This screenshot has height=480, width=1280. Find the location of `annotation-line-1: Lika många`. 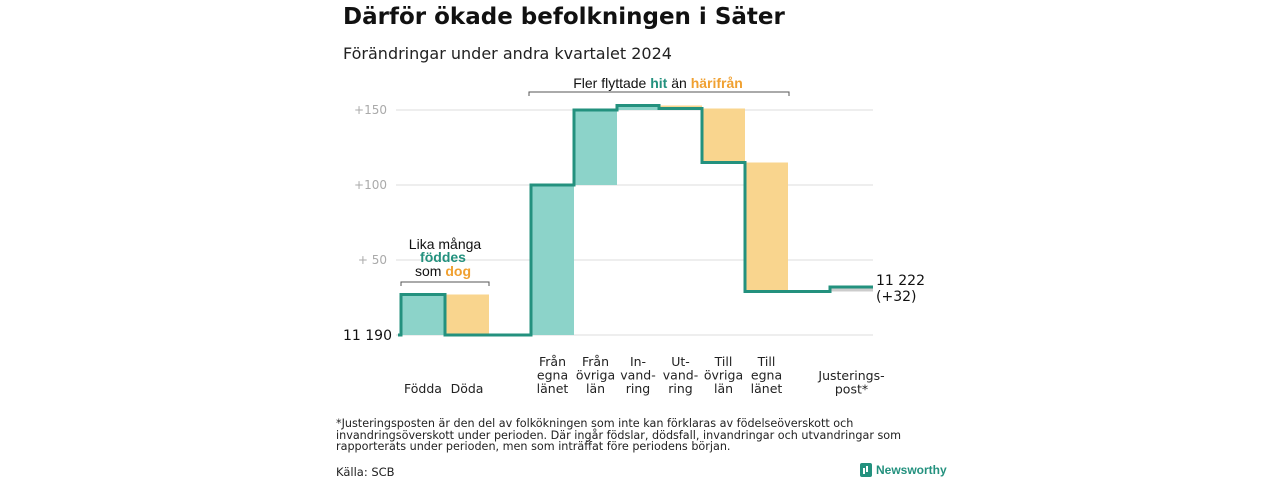

annotation-line-1: Lika många is located at coordinates (445, 244).